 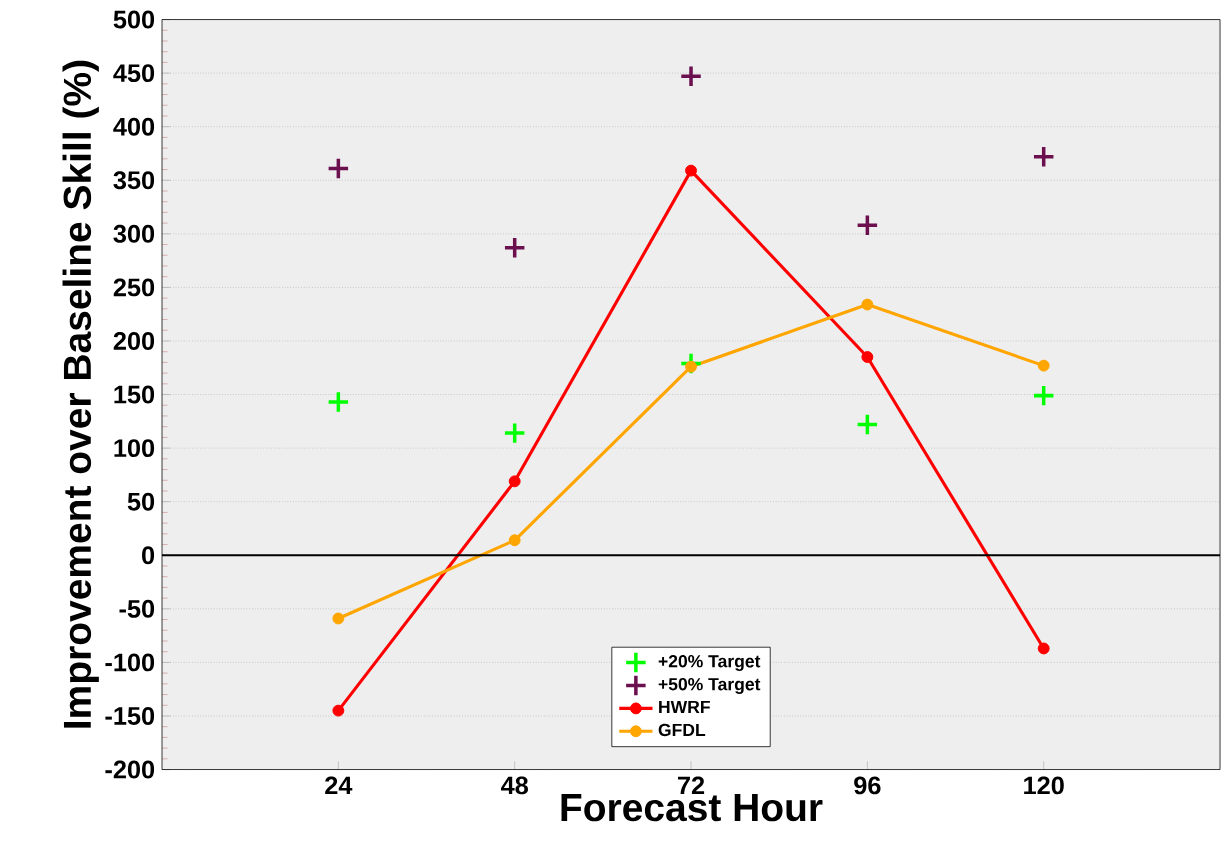 What do you see at coordinates (691, 785) in the screenshot?
I see `x-tick-label: 72` at bounding box center [691, 785].